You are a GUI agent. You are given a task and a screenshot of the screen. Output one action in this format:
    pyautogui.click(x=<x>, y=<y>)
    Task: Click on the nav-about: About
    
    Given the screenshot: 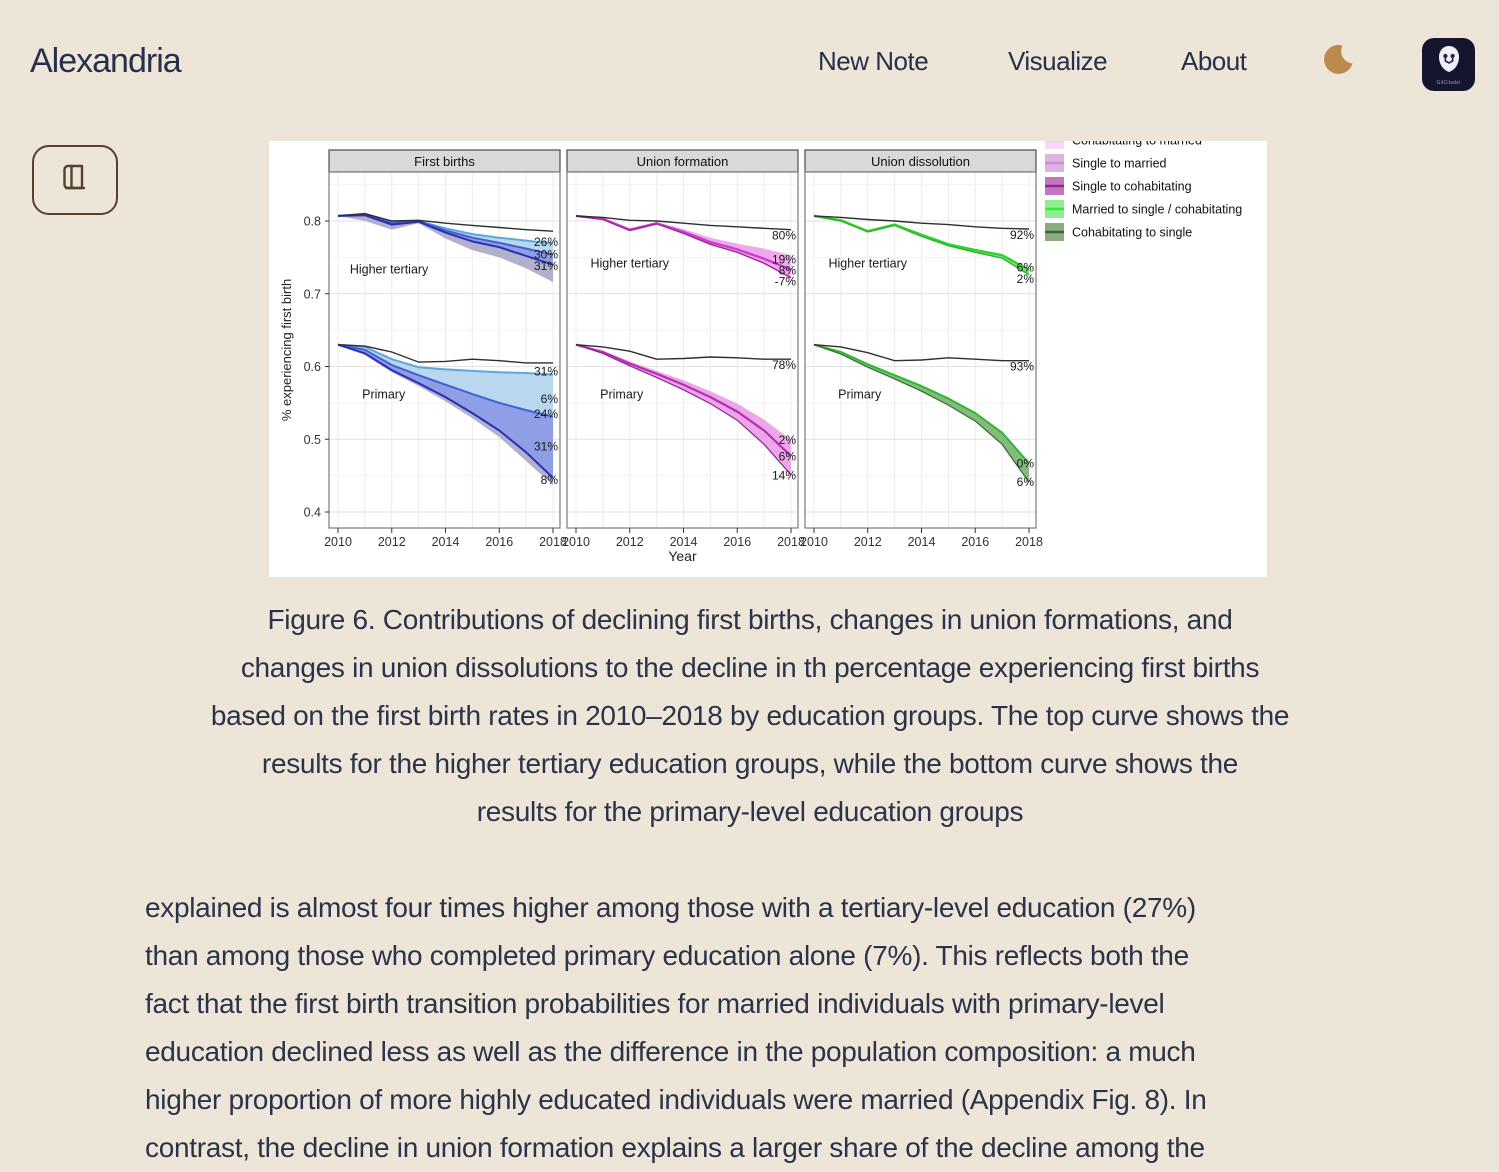 What is the action you would take?
    pyautogui.click(x=1214, y=61)
    